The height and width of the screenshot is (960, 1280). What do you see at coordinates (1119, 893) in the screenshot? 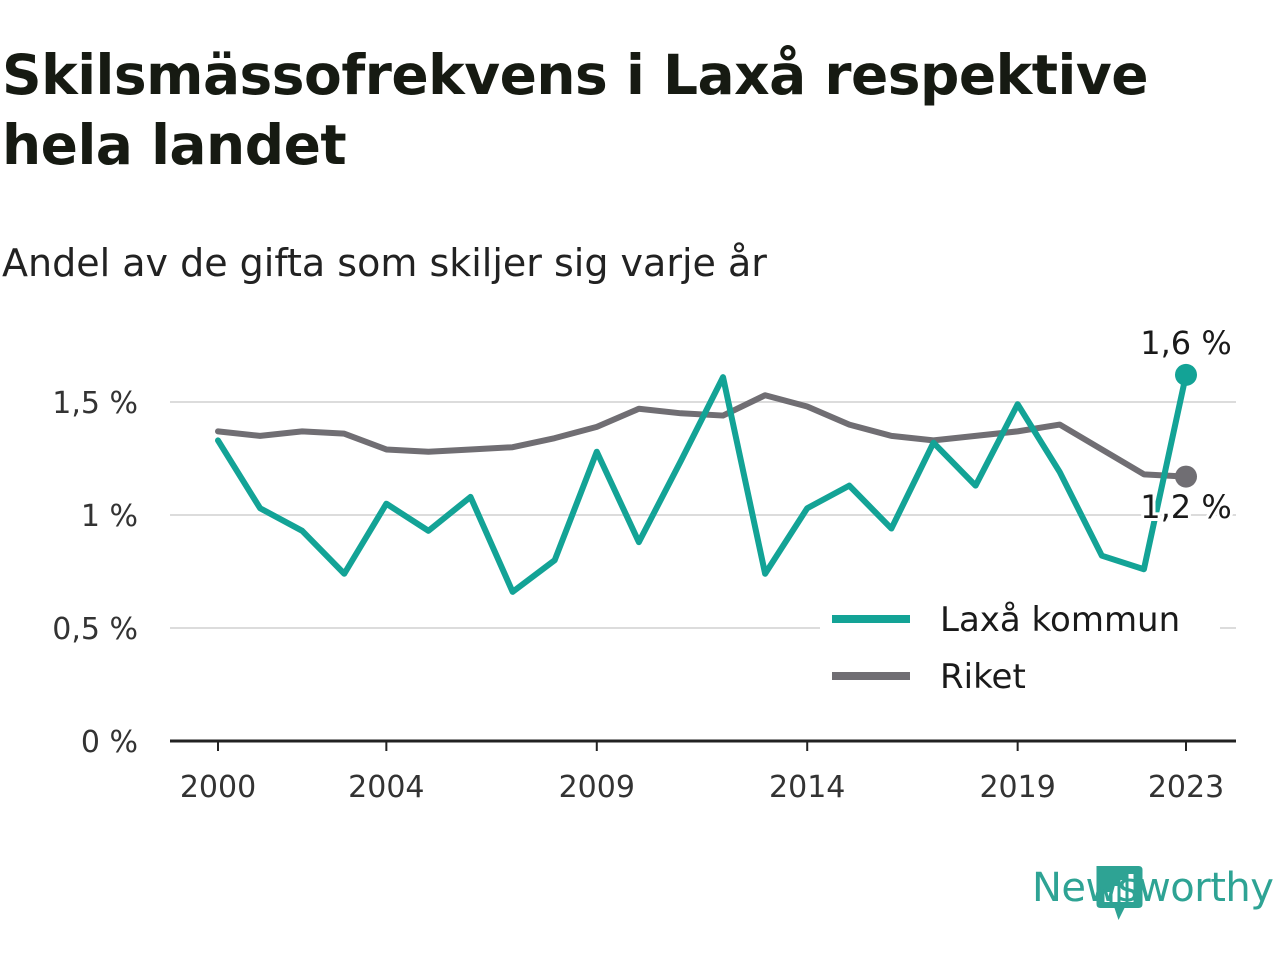
I see `newsworthy-logo-icon` at bounding box center [1119, 893].